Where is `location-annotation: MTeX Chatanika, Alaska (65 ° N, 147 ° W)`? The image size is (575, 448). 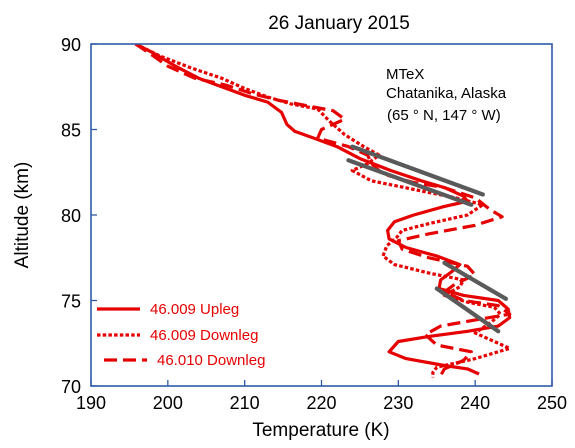
location-annotation: MTeX Chatanika, Alaska (65 ° N, 147 ° W) is located at coordinates (446, 95).